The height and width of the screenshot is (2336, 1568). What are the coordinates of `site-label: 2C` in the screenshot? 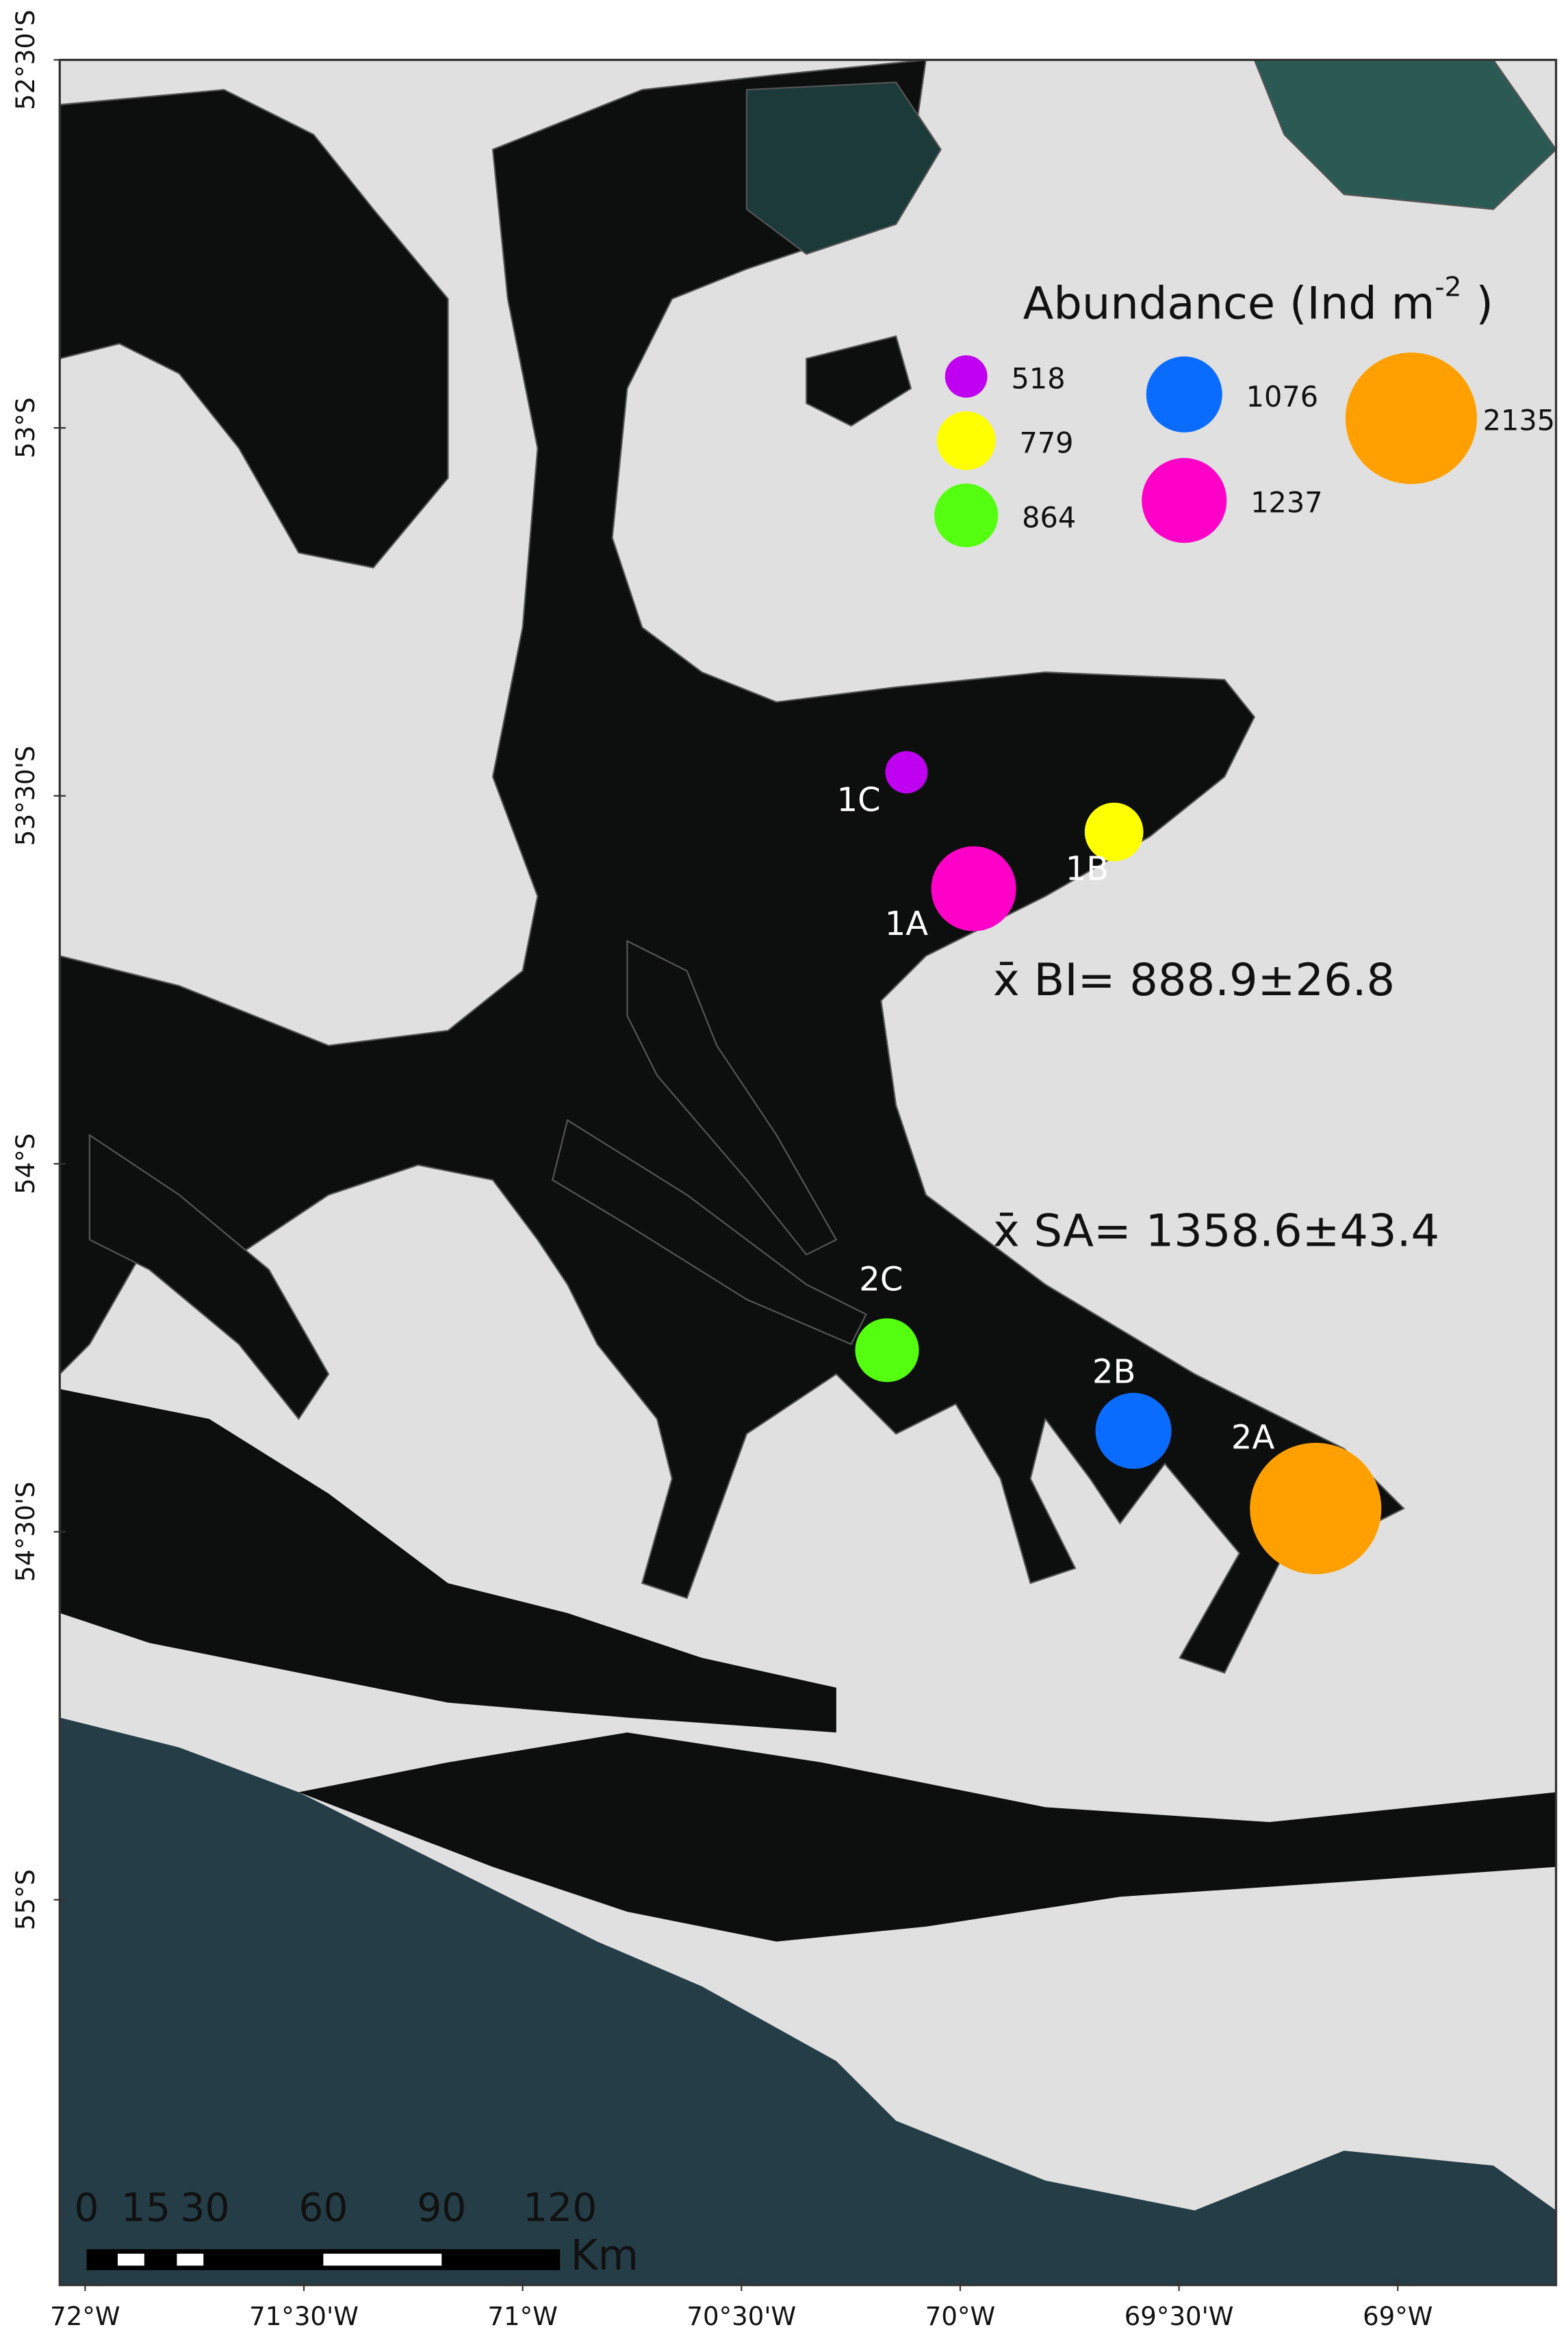 It's located at (881, 1279).